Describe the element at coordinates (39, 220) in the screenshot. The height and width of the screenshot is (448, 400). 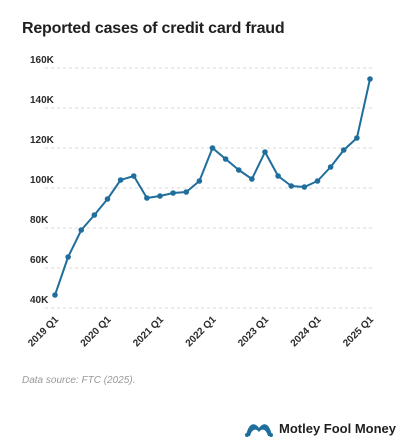
I see `y-tick-label: 80K` at that location.